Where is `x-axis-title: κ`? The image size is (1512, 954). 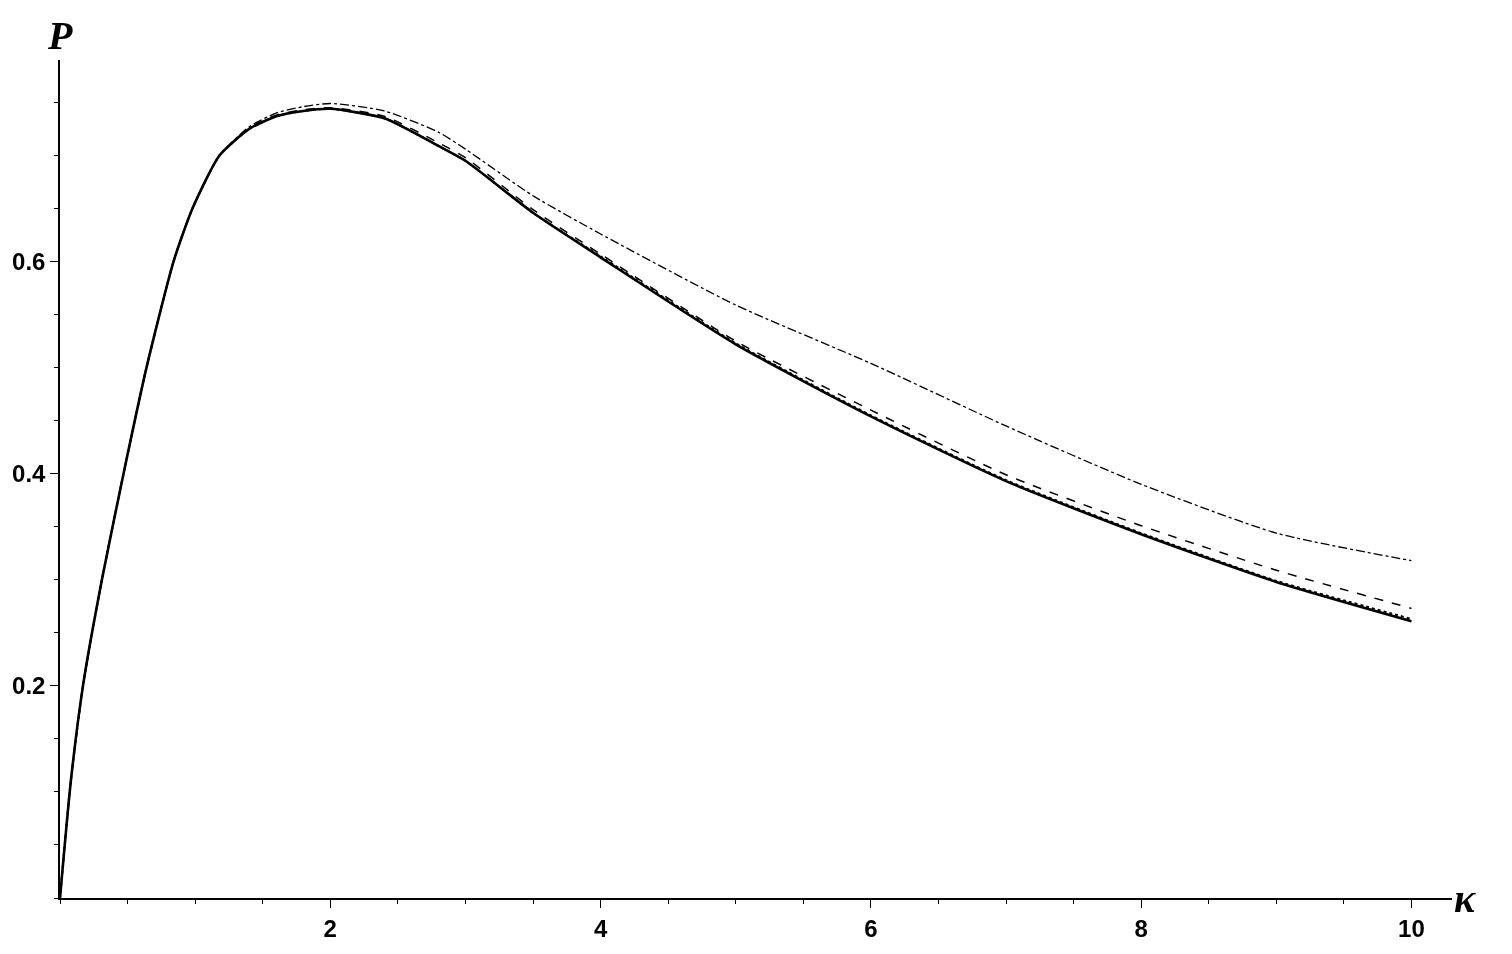
x-axis-title: κ is located at coordinates (1465, 898).